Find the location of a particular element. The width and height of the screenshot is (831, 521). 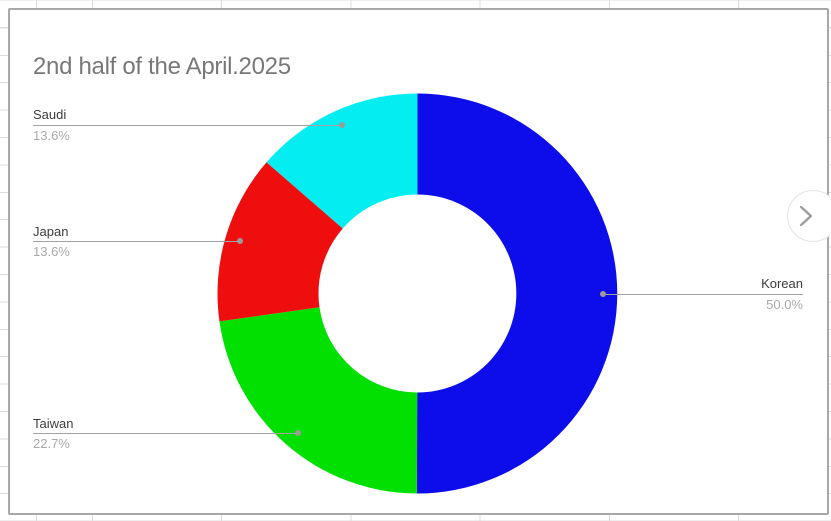

callout-saudi: Saudi is located at coordinates (49, 114).